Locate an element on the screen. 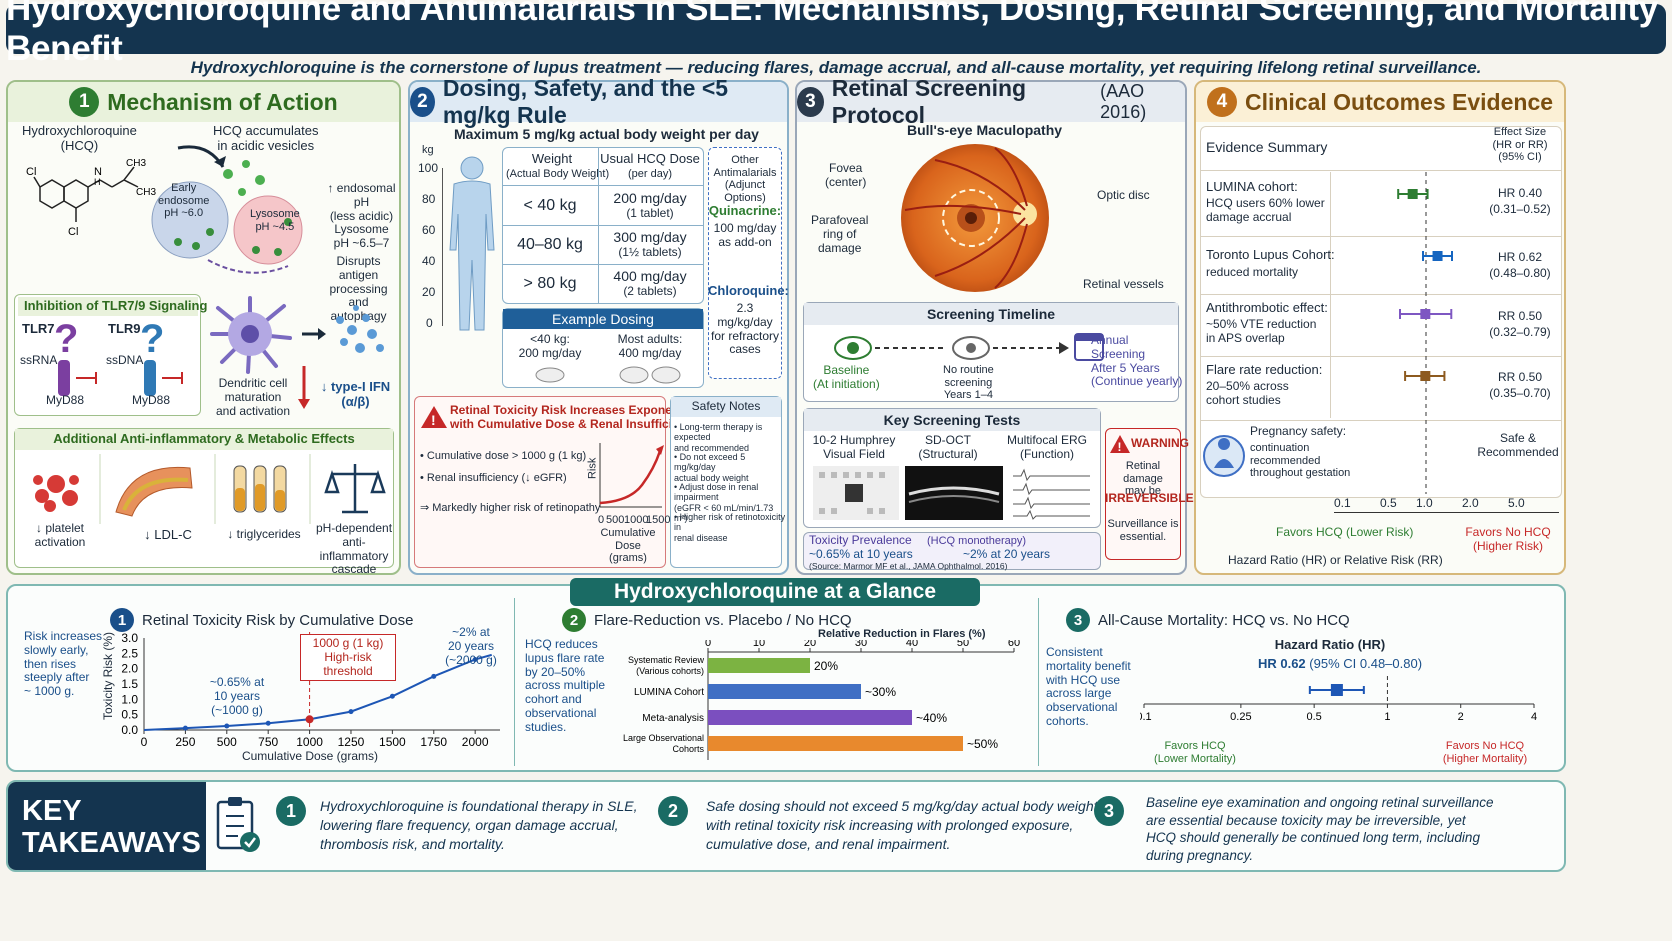 Image resolution: width=1672 pixels, height=941 pixels. dendritic-cell-icon is located at coordinates (297, 352).